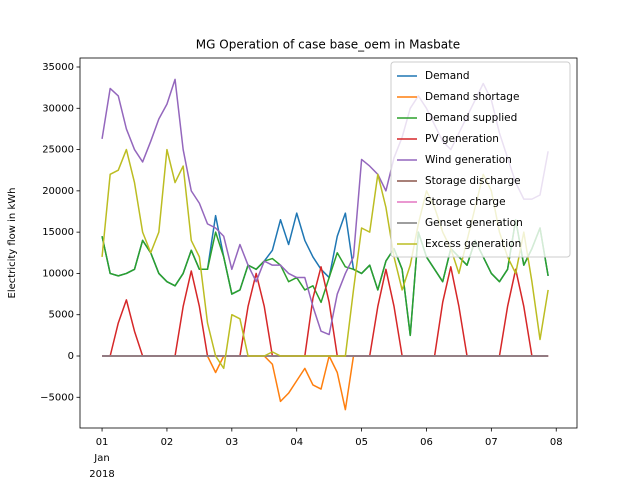  I want to click on legend-box, so click(480, 159).